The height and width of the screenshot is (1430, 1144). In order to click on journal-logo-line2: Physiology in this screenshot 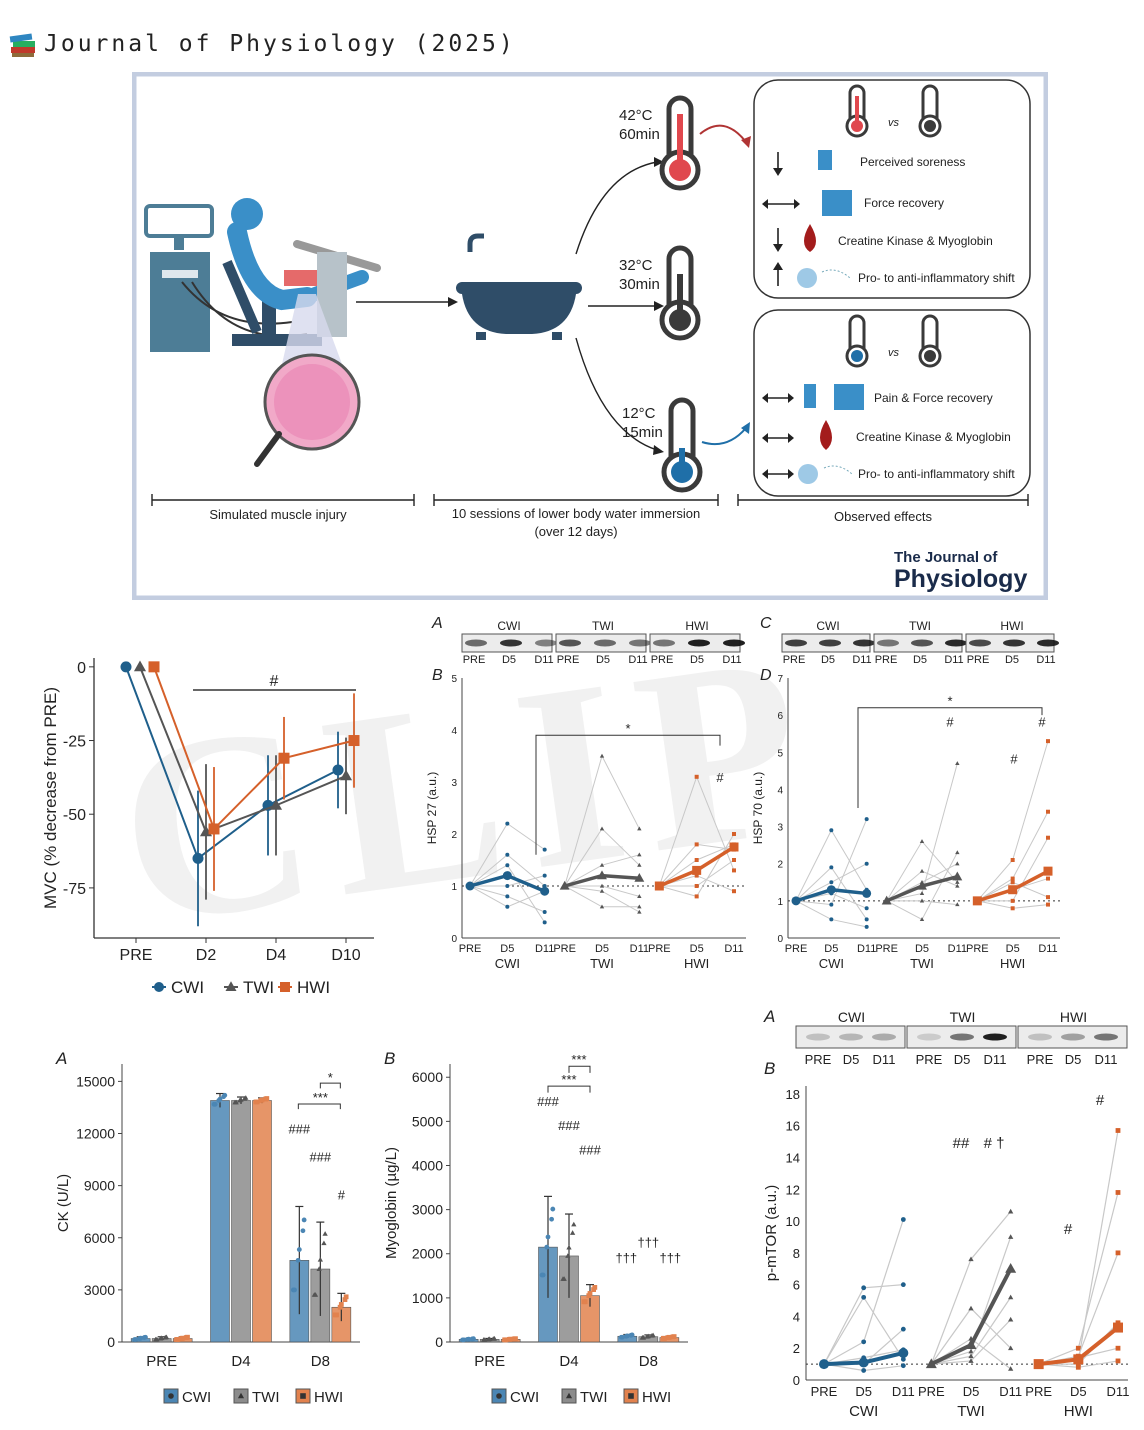, I will do `click(960, 579)`.